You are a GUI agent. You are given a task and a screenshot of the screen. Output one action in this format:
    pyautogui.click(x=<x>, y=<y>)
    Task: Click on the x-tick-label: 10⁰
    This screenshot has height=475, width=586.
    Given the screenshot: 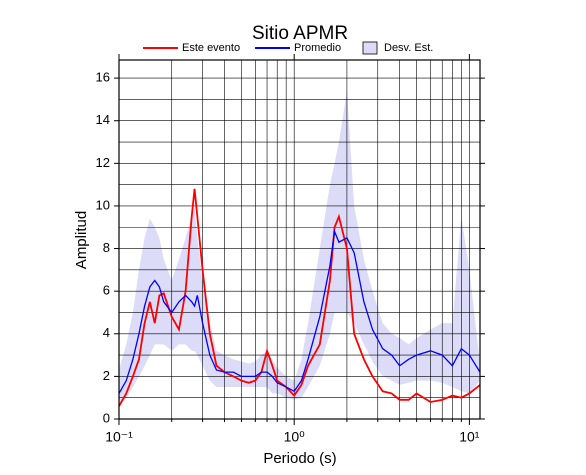 What is the action you would take?
    pyautogui.click(x=295, y=437)
    